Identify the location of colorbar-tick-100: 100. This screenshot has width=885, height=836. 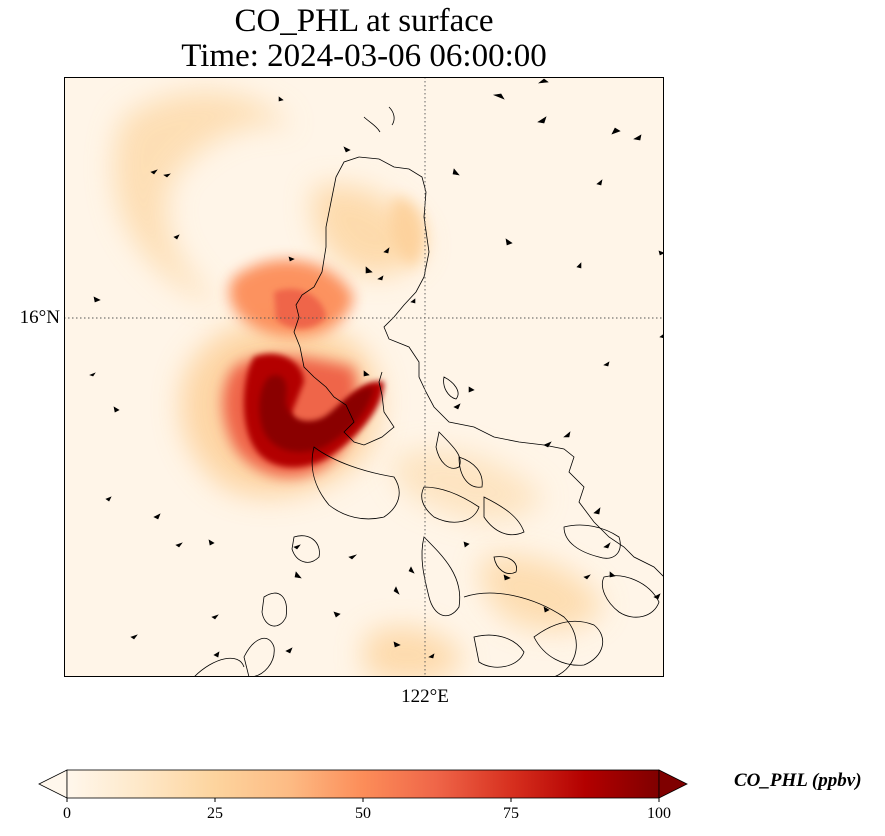
(659, 813).